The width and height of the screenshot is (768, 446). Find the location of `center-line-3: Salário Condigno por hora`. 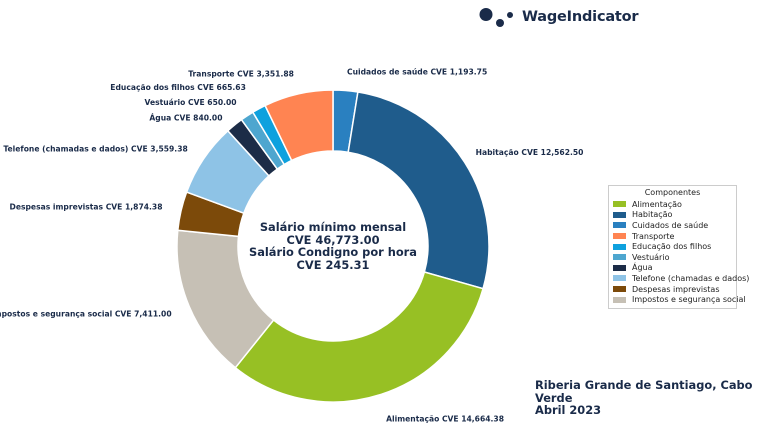

center-line-3: Salário Condigno por hora is located at coordinates (332, 252).